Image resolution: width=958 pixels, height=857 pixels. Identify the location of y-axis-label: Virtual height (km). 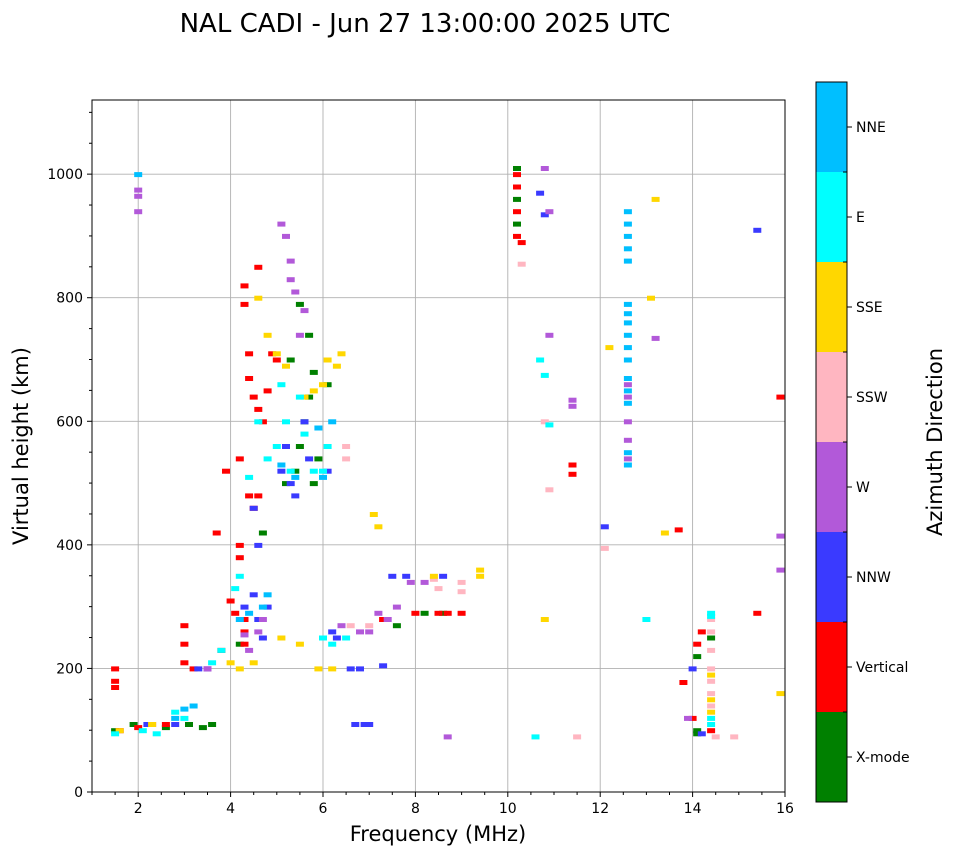
(21, 446).